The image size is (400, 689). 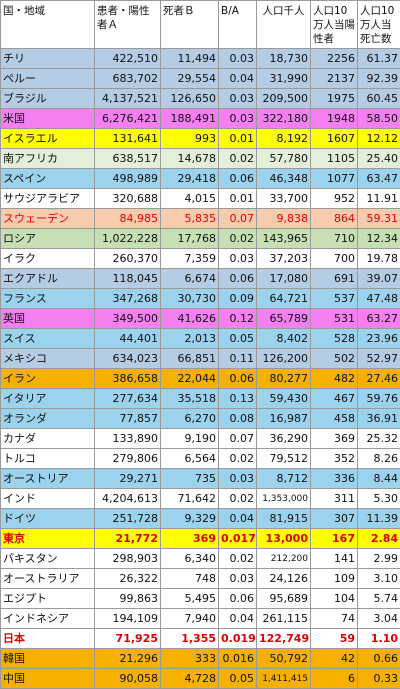 What do you see at coordinates (128, 299) in the screenshot?
I see `cell-cases: 347,268` at bounding box center [128, 299].